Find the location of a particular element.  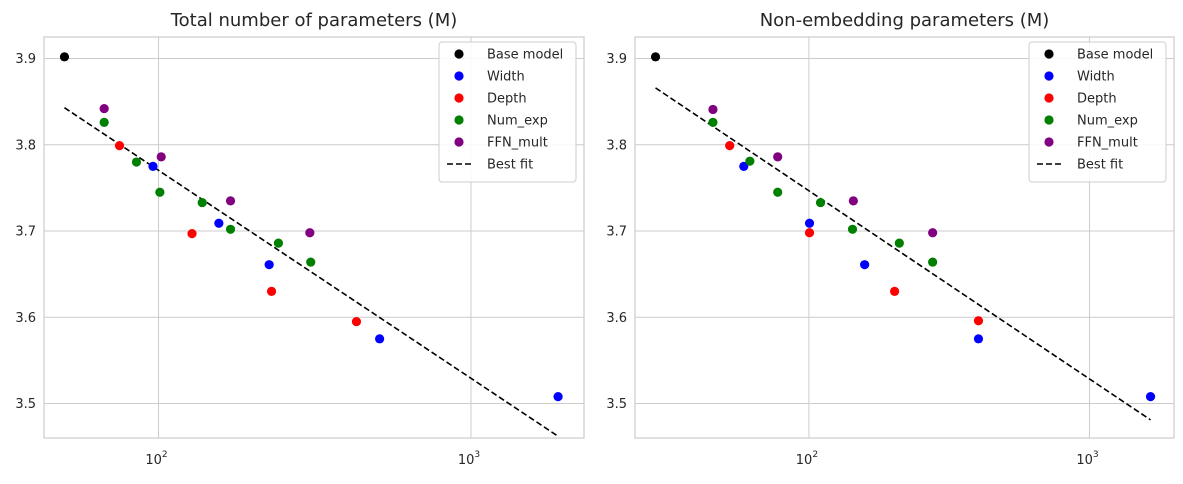

chart-title: Non-embedding parameters (M) is located at coordinates (905, 20).